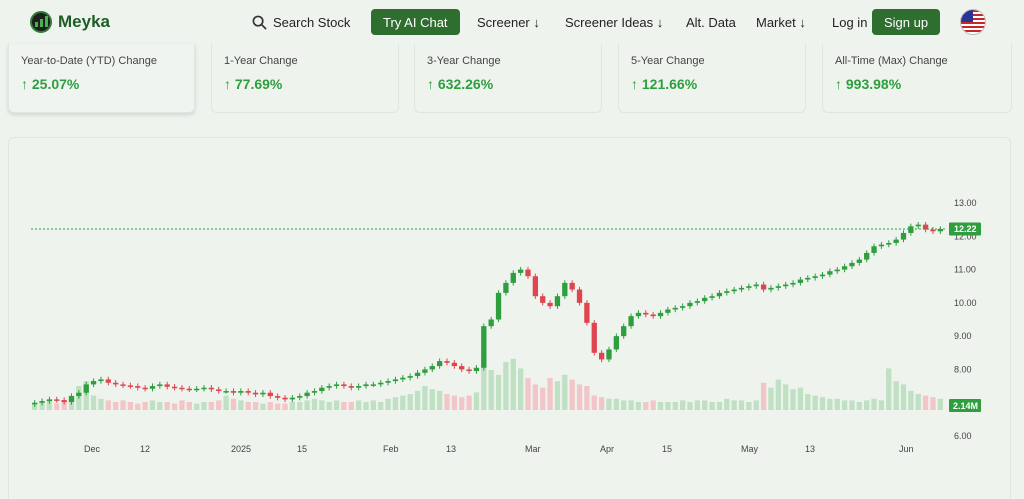 Image resolution: width=1024 pixels, height=499 pixels. What do you see at coordinates (305, 78) in the screenshot?
I see `one-year-change-card: 1-Year Change ↑ 77.69%` at bounding box center [305, 78].